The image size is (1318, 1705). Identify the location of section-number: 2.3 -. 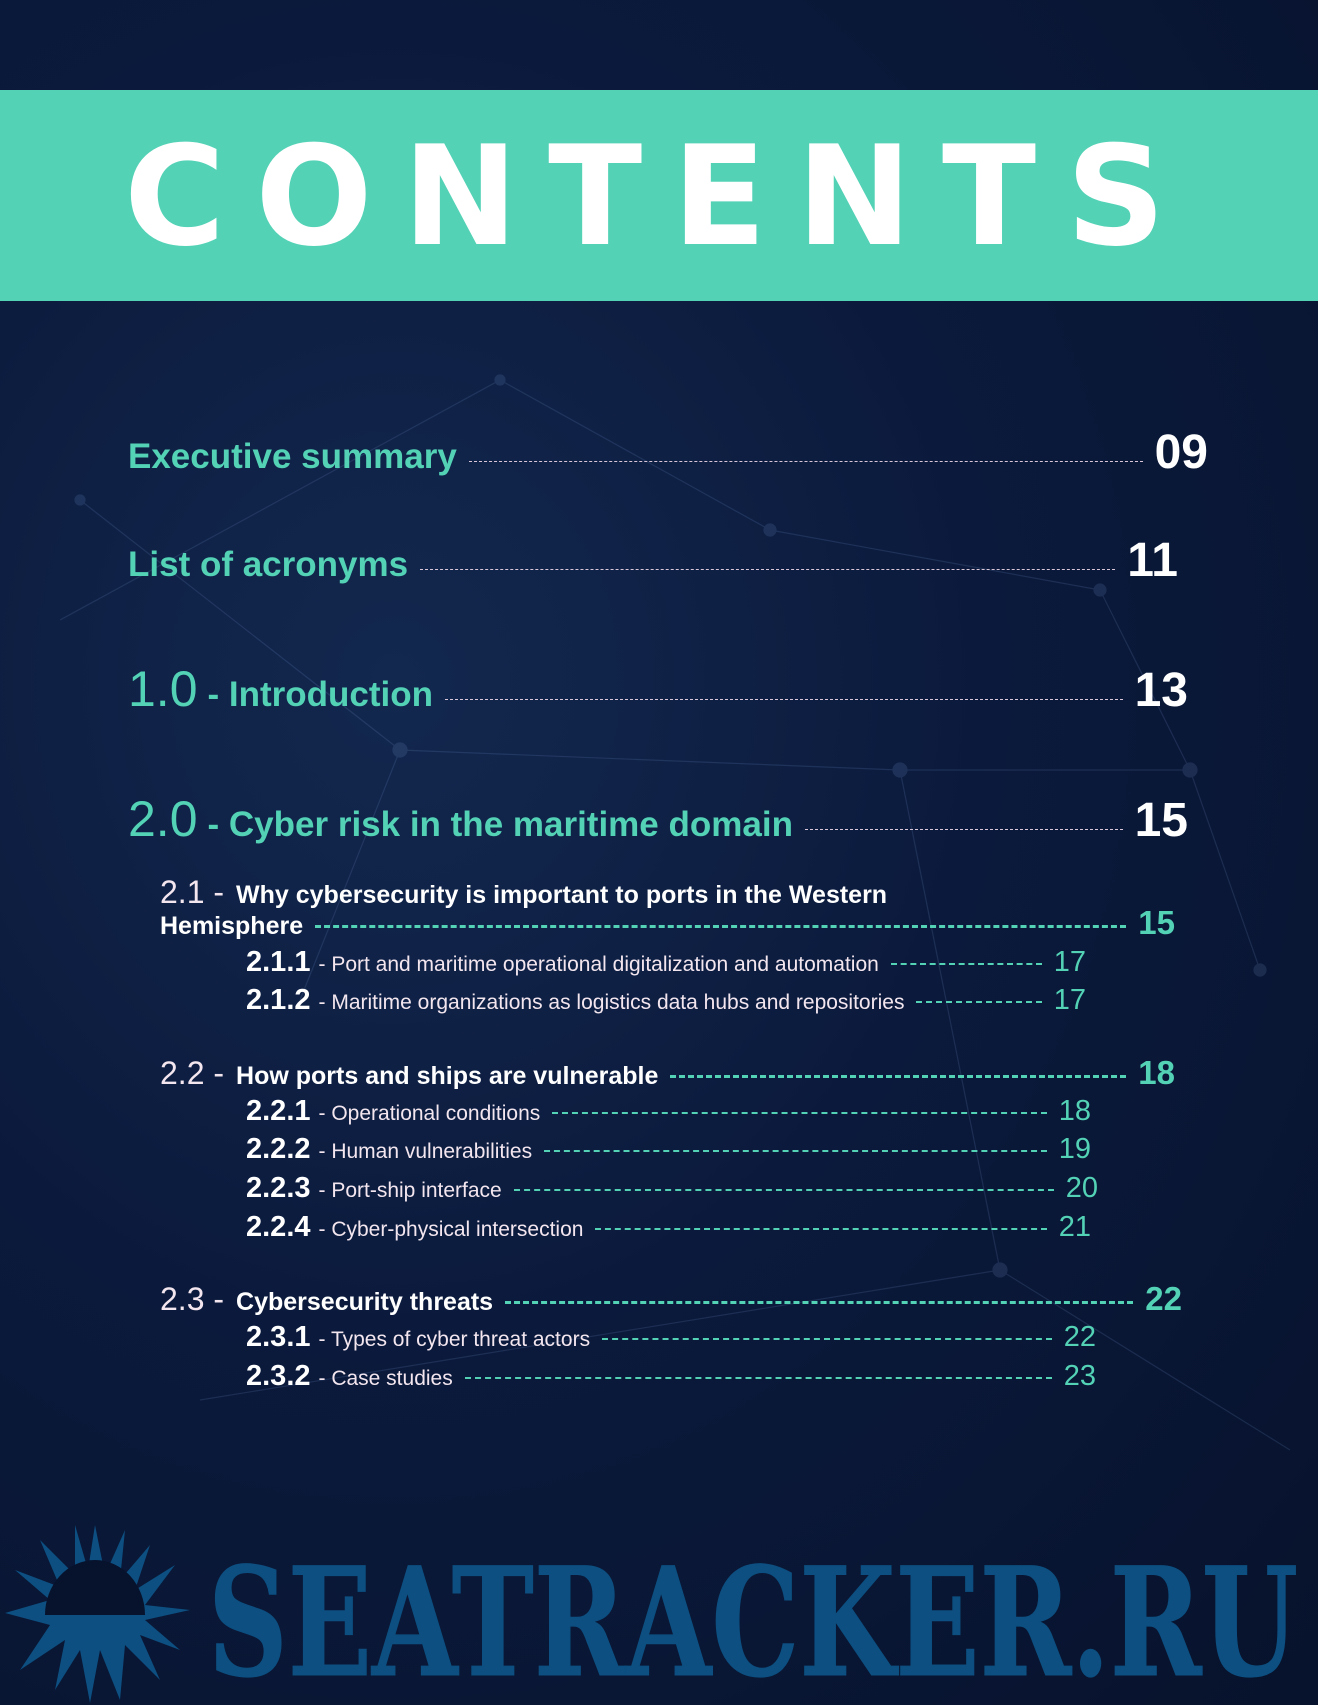
(192, 1299).